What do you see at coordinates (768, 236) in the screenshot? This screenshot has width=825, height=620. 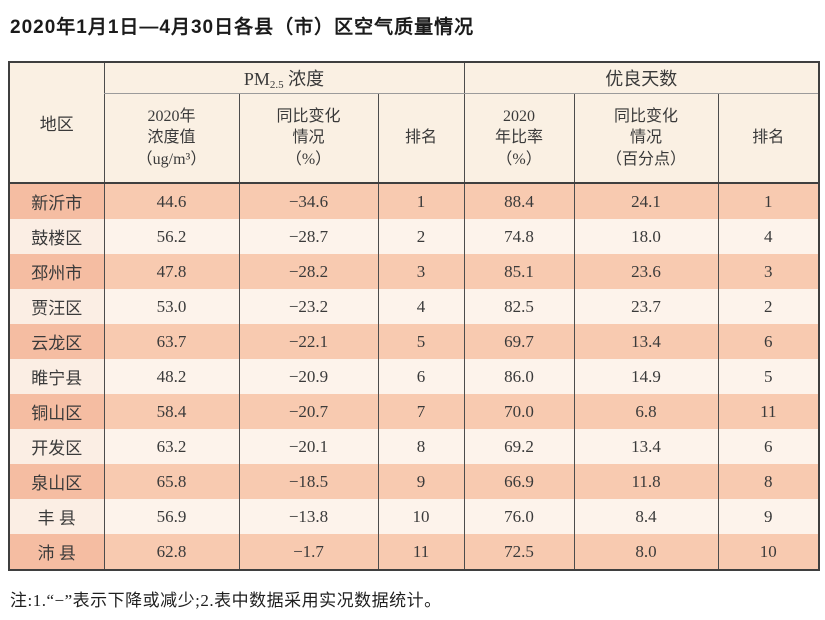 I see `days-rank-cell: 4` at bounding box center [768, 236].